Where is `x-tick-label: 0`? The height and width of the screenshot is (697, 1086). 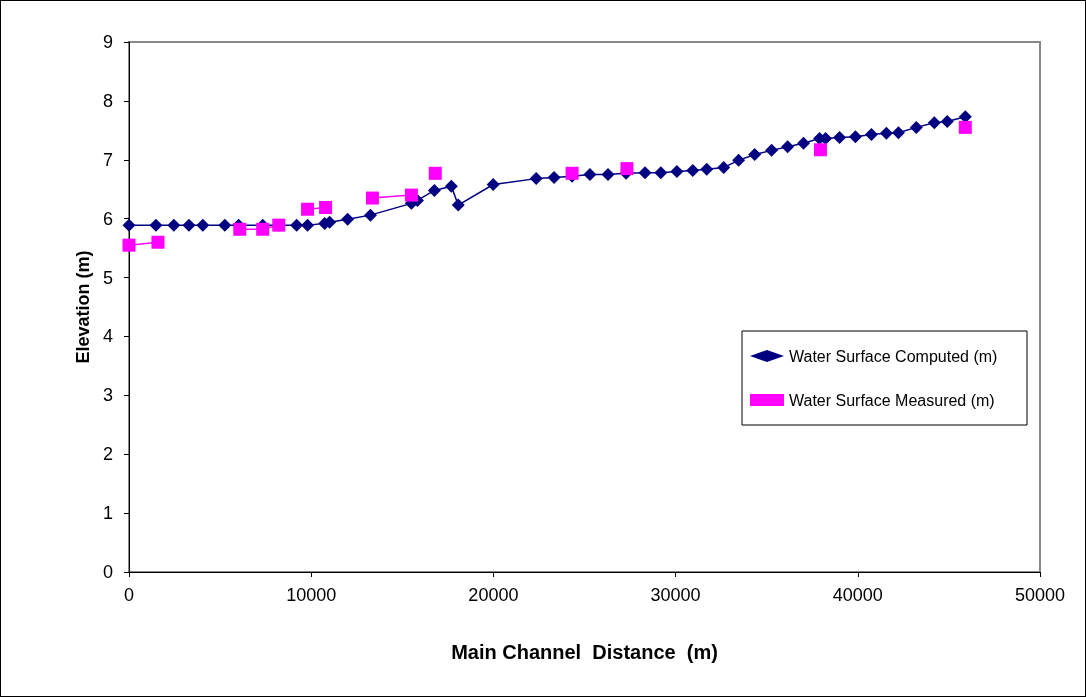 x-tick-label: 0 is located at coordinates (129, 595).